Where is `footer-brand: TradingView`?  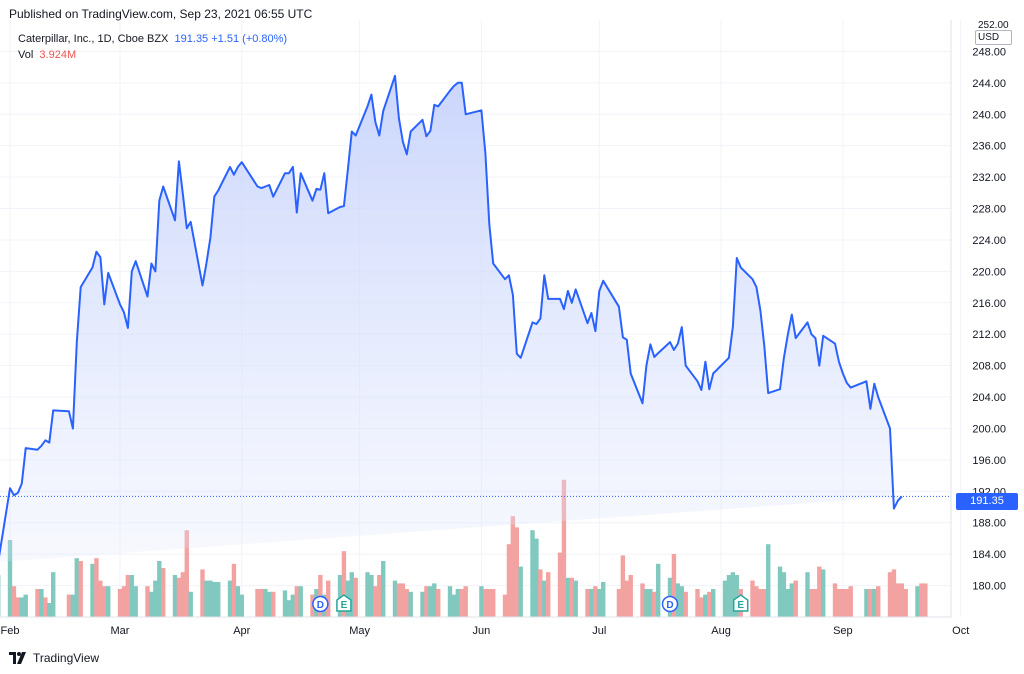 footer-brand: TradingView is located at coordinates (54, 658).